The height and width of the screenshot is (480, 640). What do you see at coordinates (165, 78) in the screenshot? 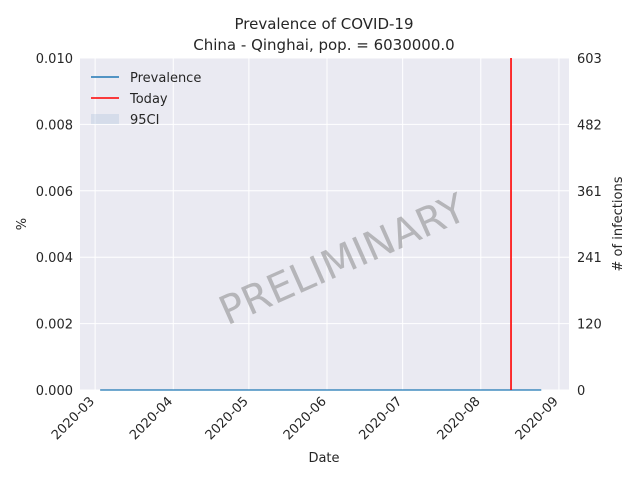
I see `legend-label-prevalence: Prevalence` at bounding box center [165, 78].